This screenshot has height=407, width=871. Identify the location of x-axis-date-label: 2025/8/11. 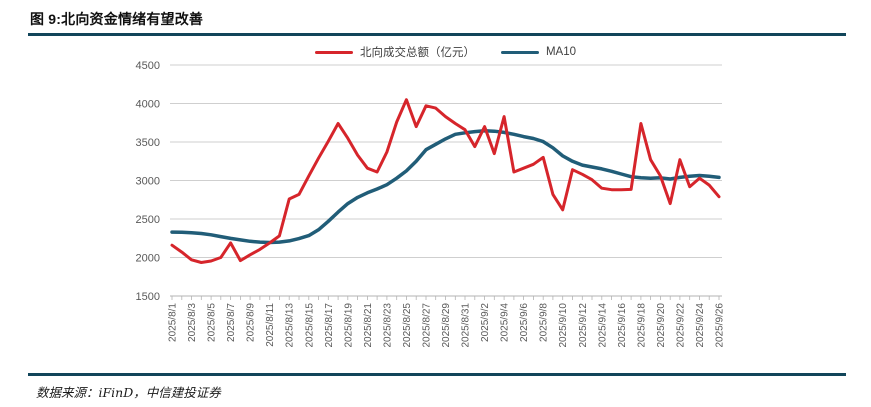
(270, 325).